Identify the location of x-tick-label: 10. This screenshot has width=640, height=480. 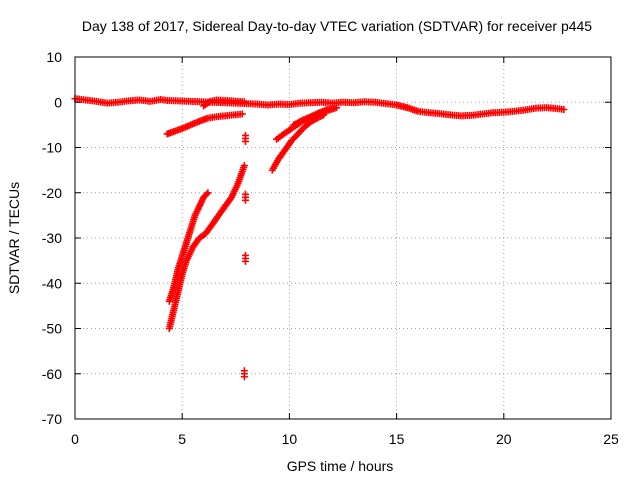
(290, 439).